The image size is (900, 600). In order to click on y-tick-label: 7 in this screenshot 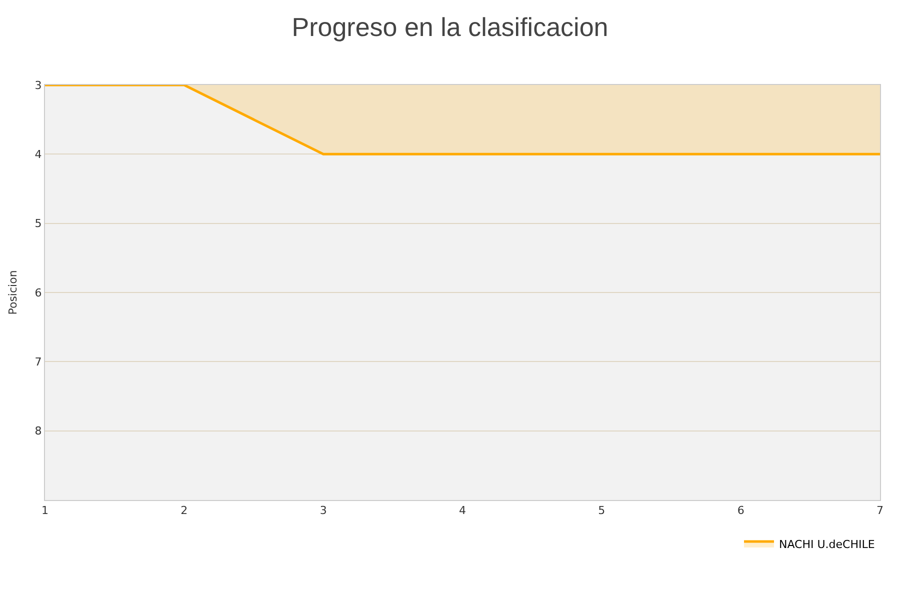, I will do `click(38, 362)`.